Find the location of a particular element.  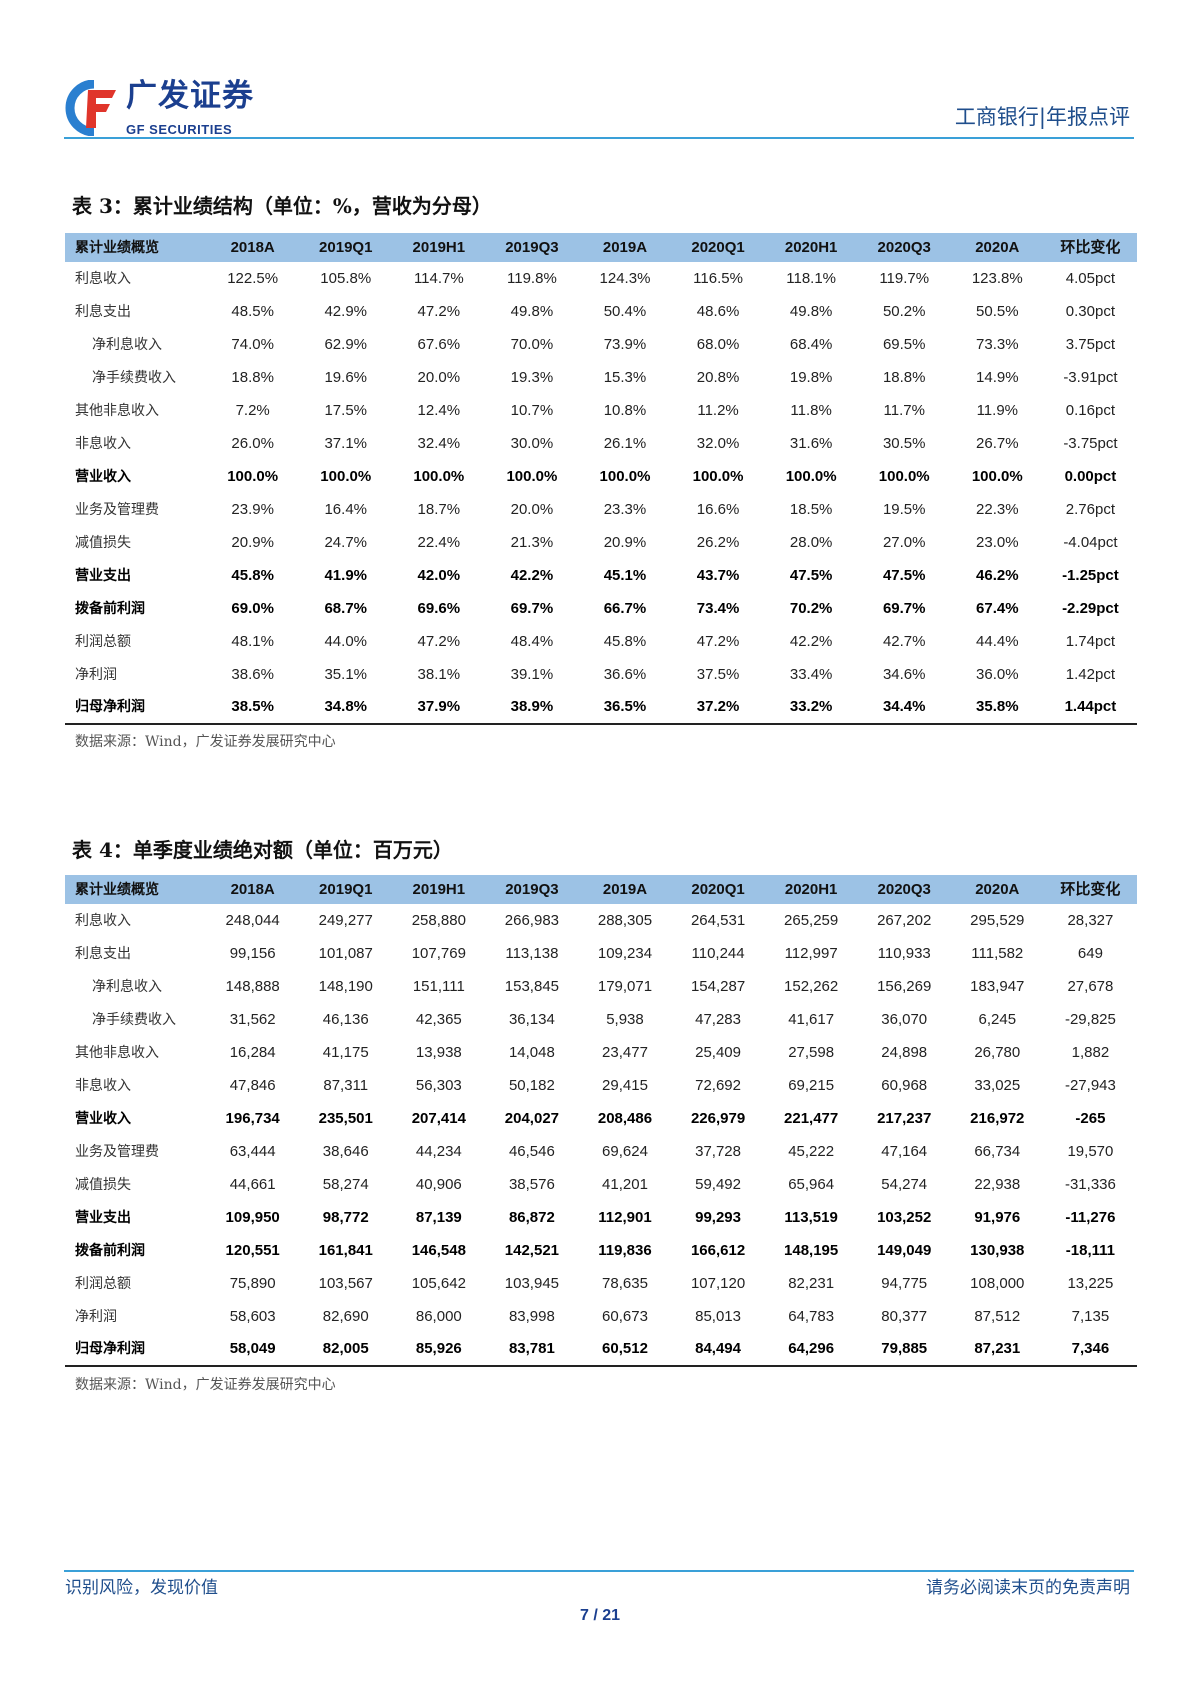

table-cell: 50.4% is located at coordinates (625, 311).